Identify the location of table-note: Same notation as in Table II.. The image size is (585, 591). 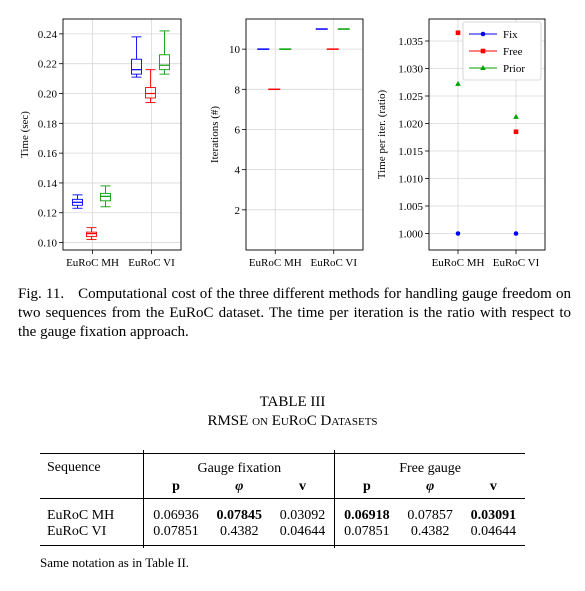
(115, 562).